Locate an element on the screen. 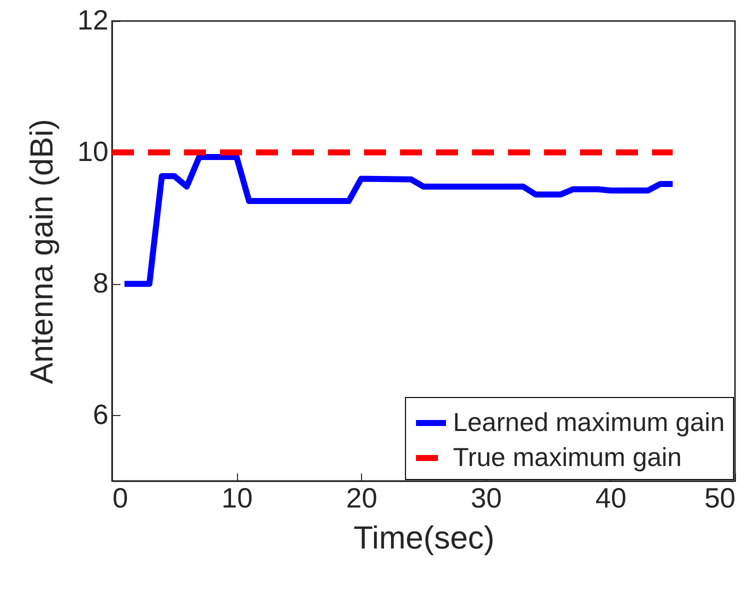 The image size is (754, 600). x-tick-label: 10 is located at coordinates (237, 498).